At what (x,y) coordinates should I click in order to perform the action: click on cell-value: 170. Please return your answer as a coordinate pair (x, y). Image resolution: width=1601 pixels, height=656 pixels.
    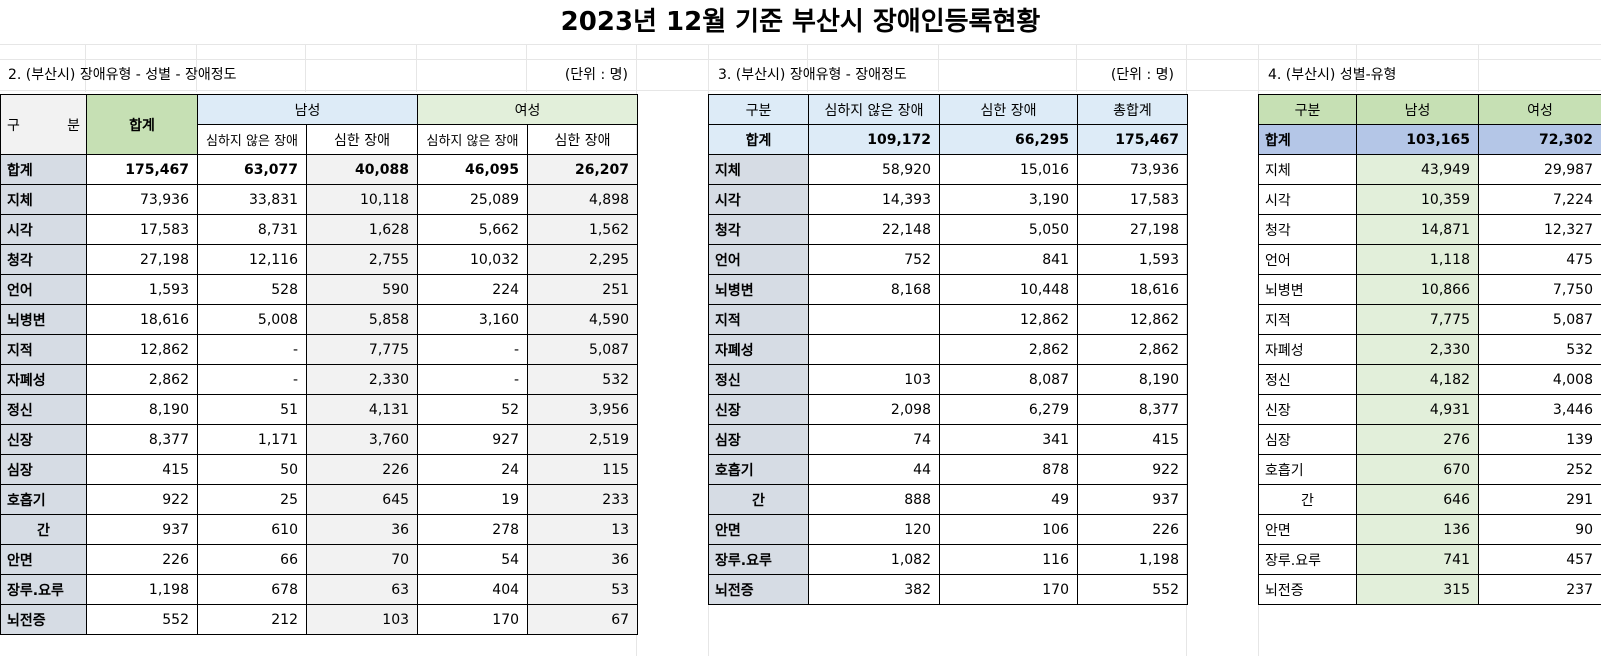
    Looking at the image, I should click on (473, 619).